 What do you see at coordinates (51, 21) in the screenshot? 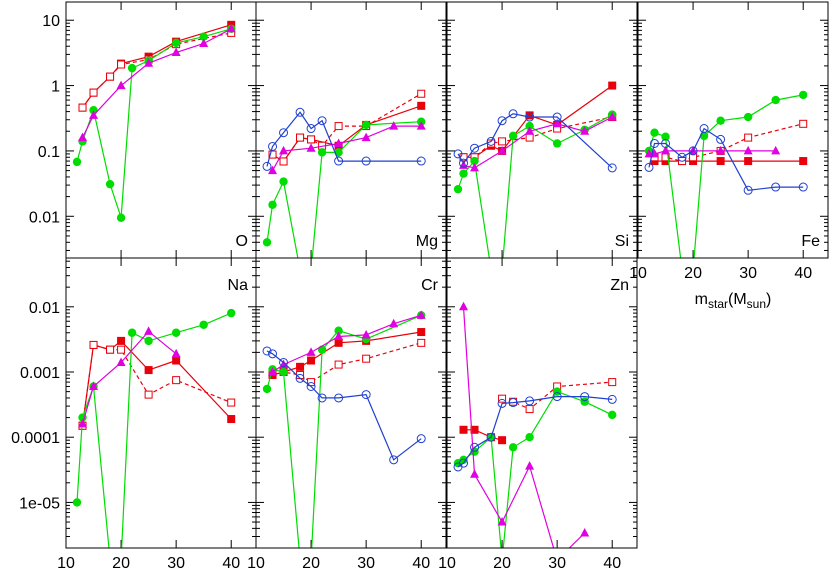
I see `y-tick-label: 10` at bounding box center [51, 21].